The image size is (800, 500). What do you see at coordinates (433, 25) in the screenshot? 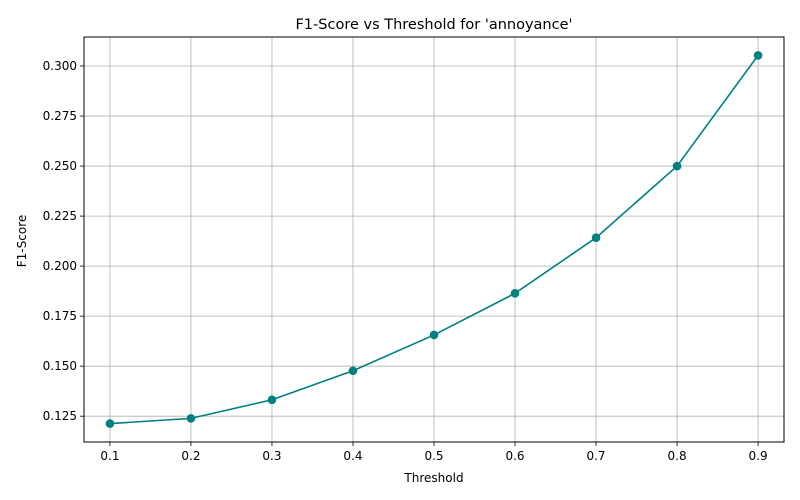
I see `chart-title: F1-Score vs Threshold for 'annoyance'` at bounding box center [433, 25].